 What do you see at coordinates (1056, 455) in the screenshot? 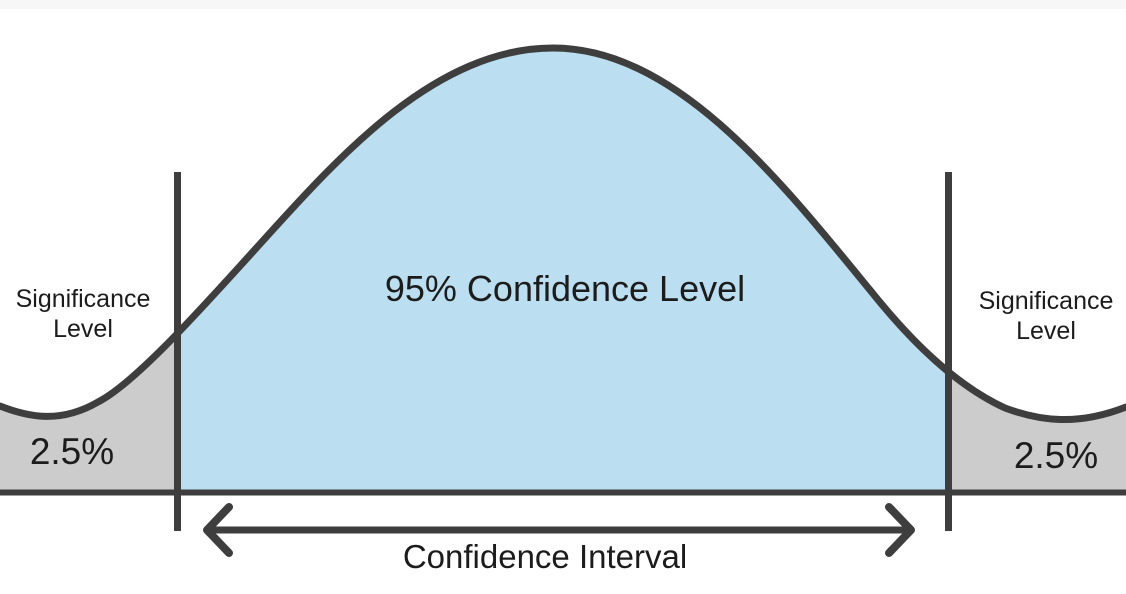
I see `right-tail-percentage: 2.5%` at bounding box center [1056, 455].